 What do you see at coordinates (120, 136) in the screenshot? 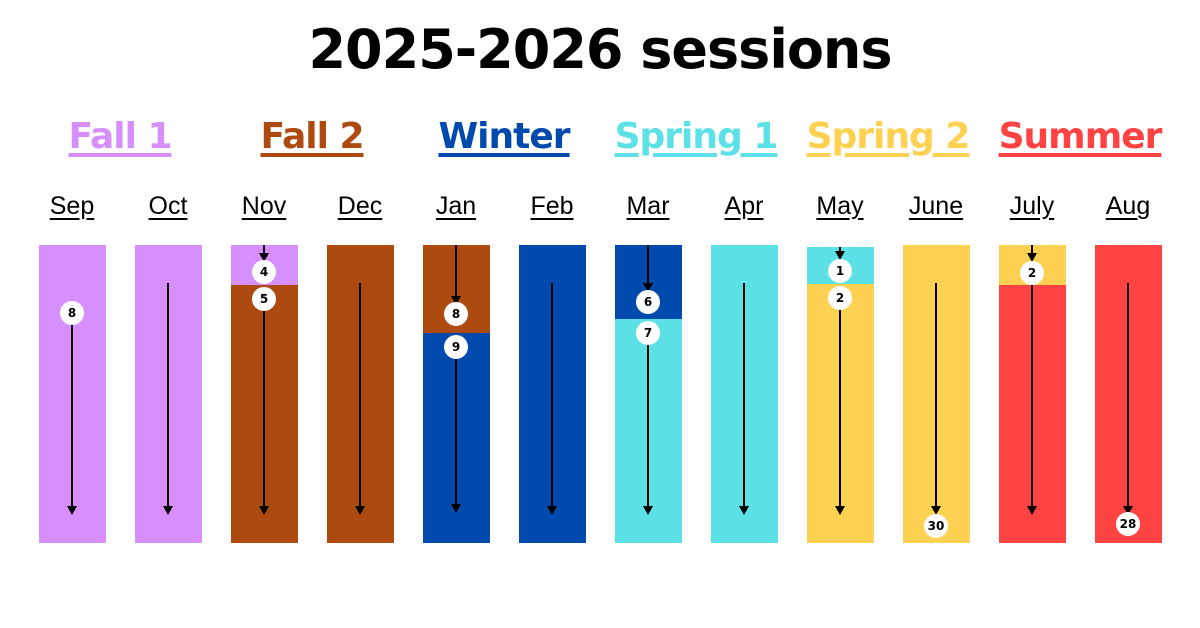
I see `session-header: Fall 1` at bounding box center [120, 136].